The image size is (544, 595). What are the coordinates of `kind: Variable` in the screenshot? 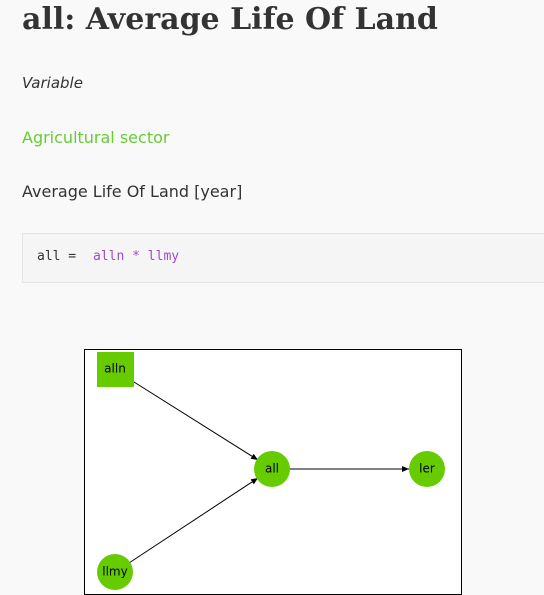 It's located at (52, 83).